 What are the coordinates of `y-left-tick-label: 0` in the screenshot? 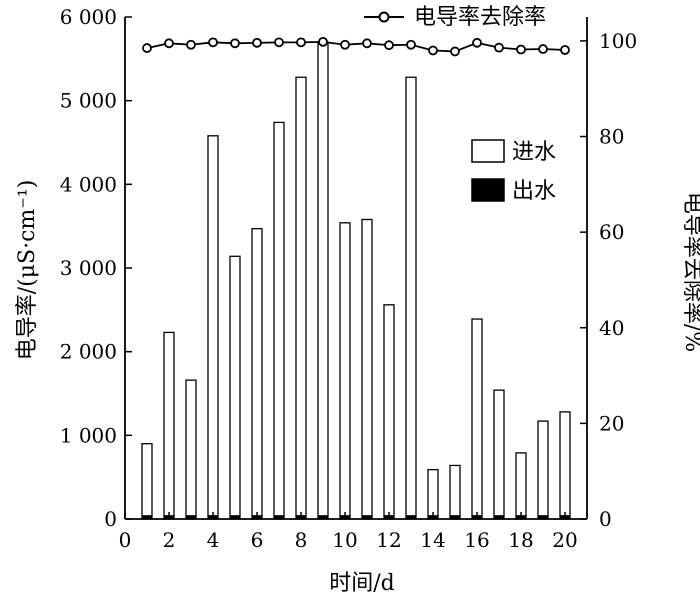 It's located at (110, 519).